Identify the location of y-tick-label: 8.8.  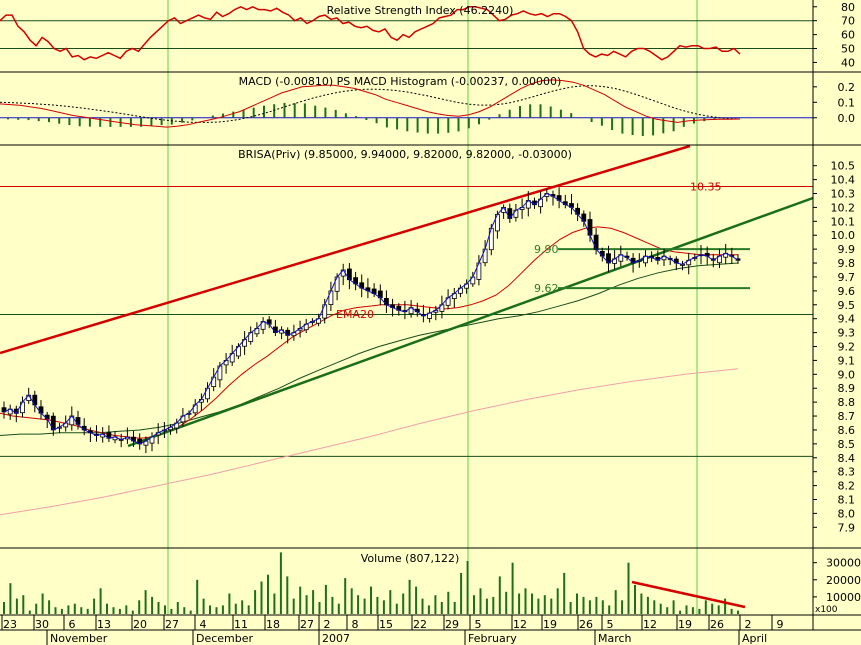
(847, 402).